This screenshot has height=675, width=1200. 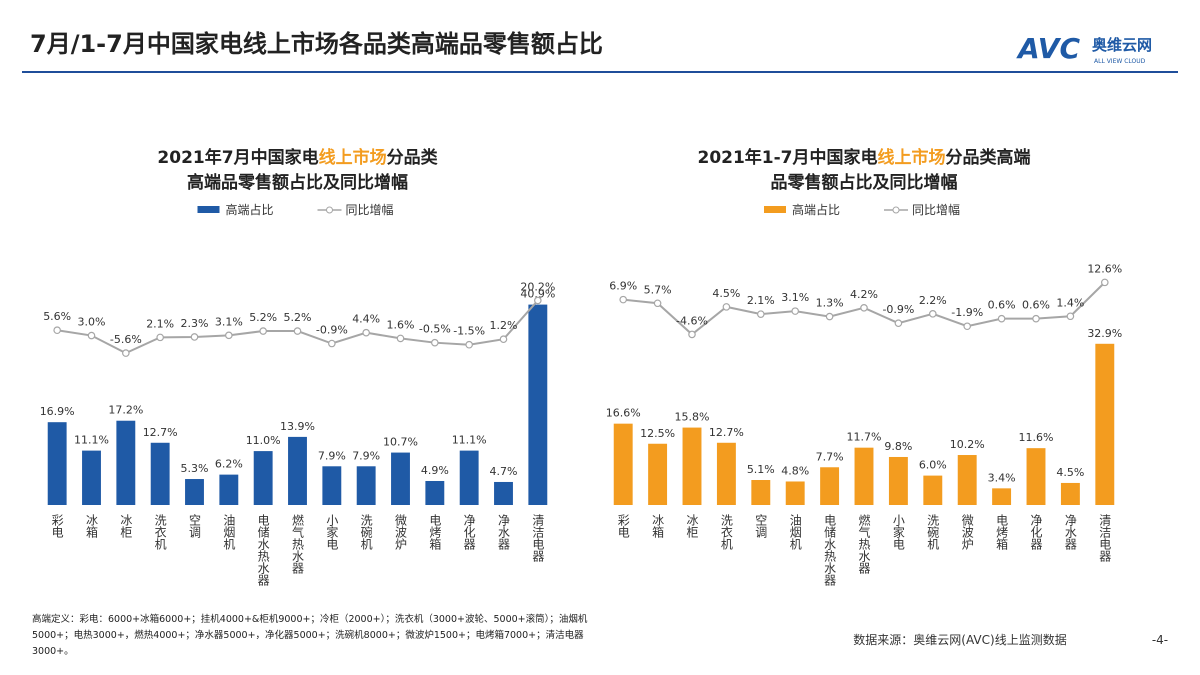 I want to click on x-tick-label: 冰箱, so click(x=658, y=526).